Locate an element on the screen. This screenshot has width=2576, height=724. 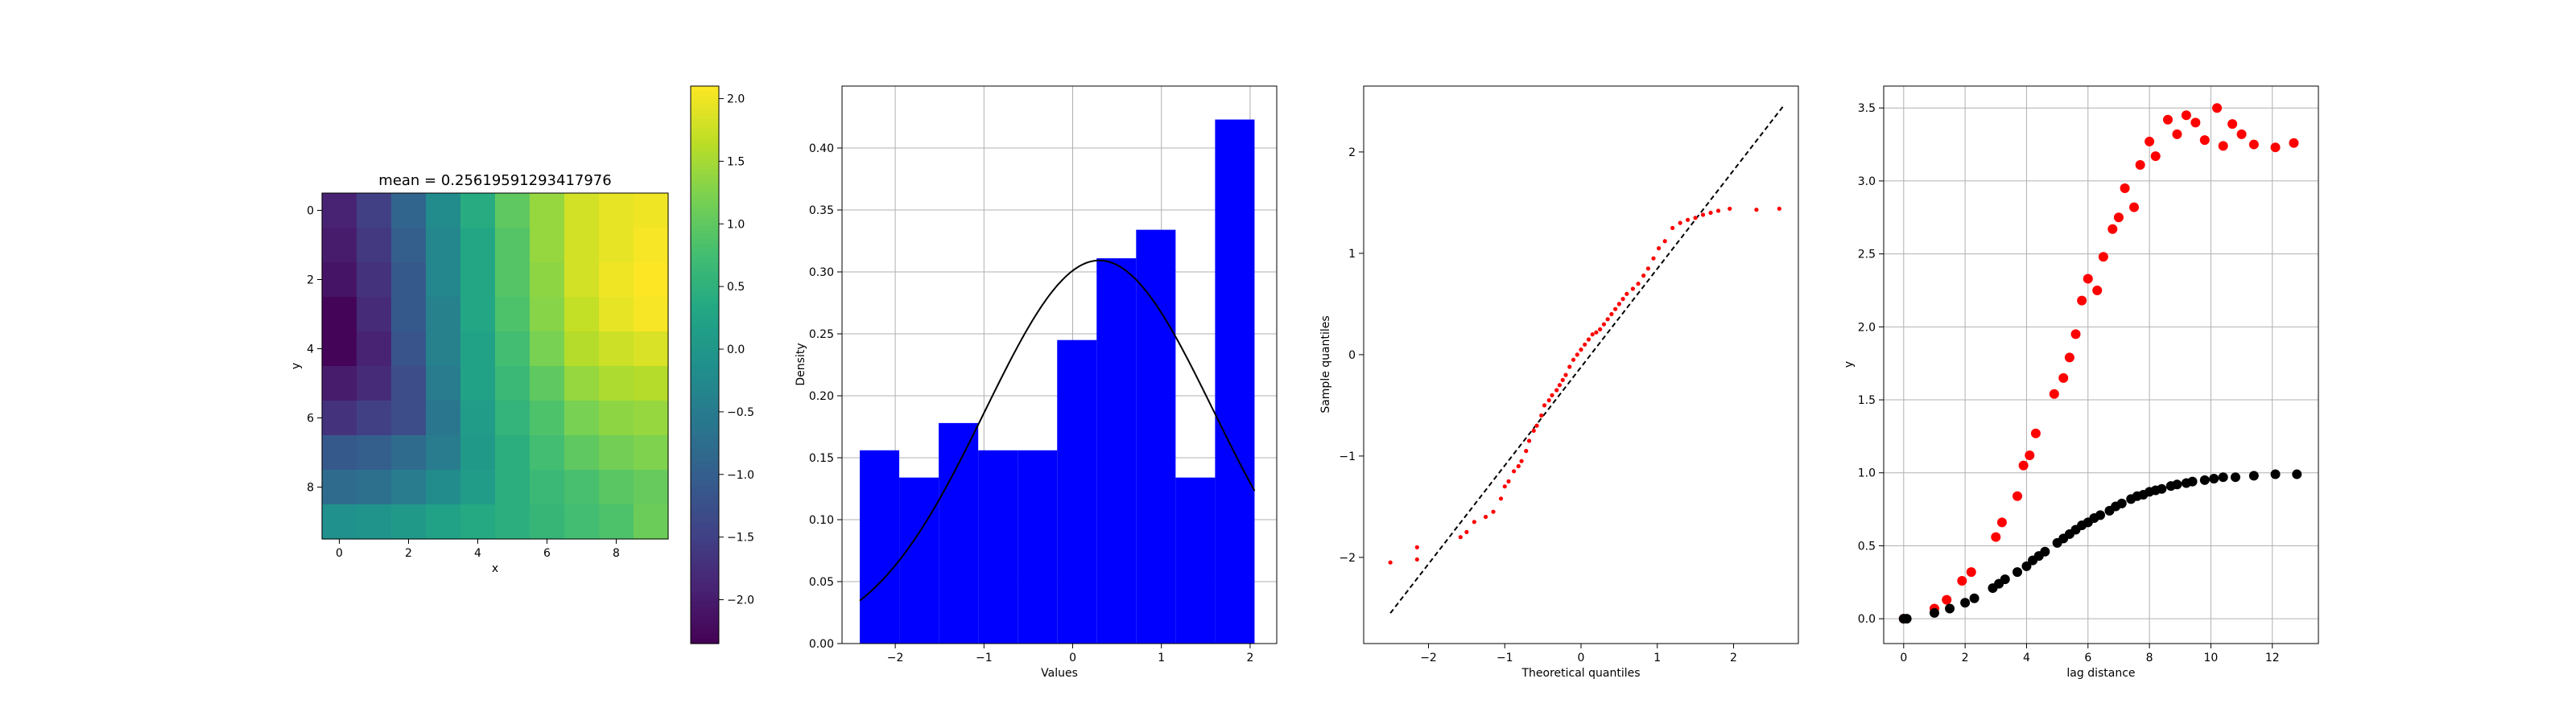
variogram-x-tick-label: 6 is located at coordinates (2087, 658).